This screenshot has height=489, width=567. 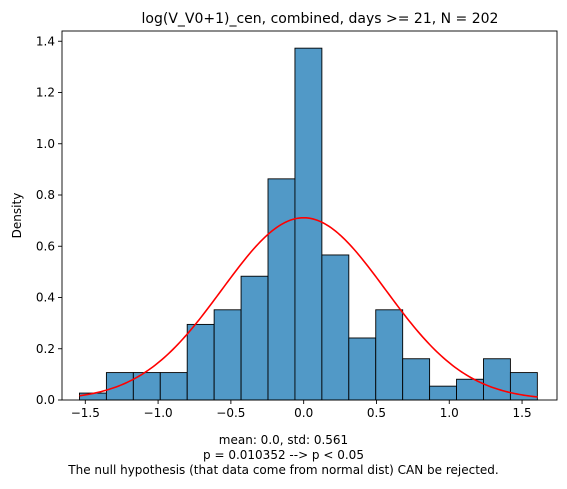 I want to click on y-tick-label: 0.0, so click(x=45, y=400).